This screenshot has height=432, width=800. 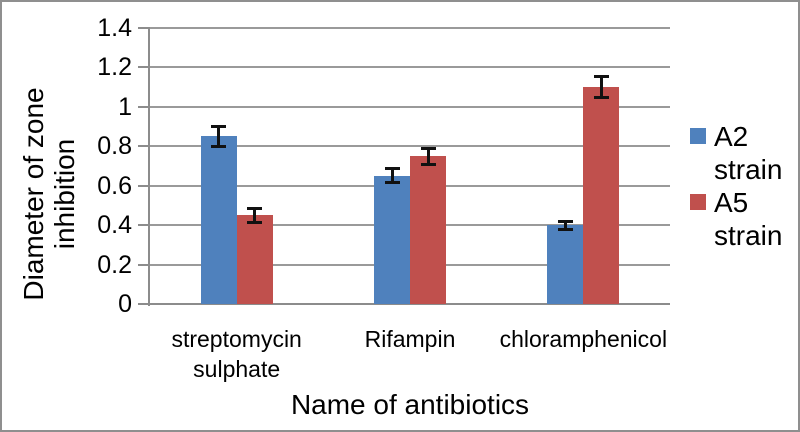 What do you see at coordinates (698, 136) in the screenshot?
I see `legend-swatch-a2-strain` at bounding box center [698, 136].